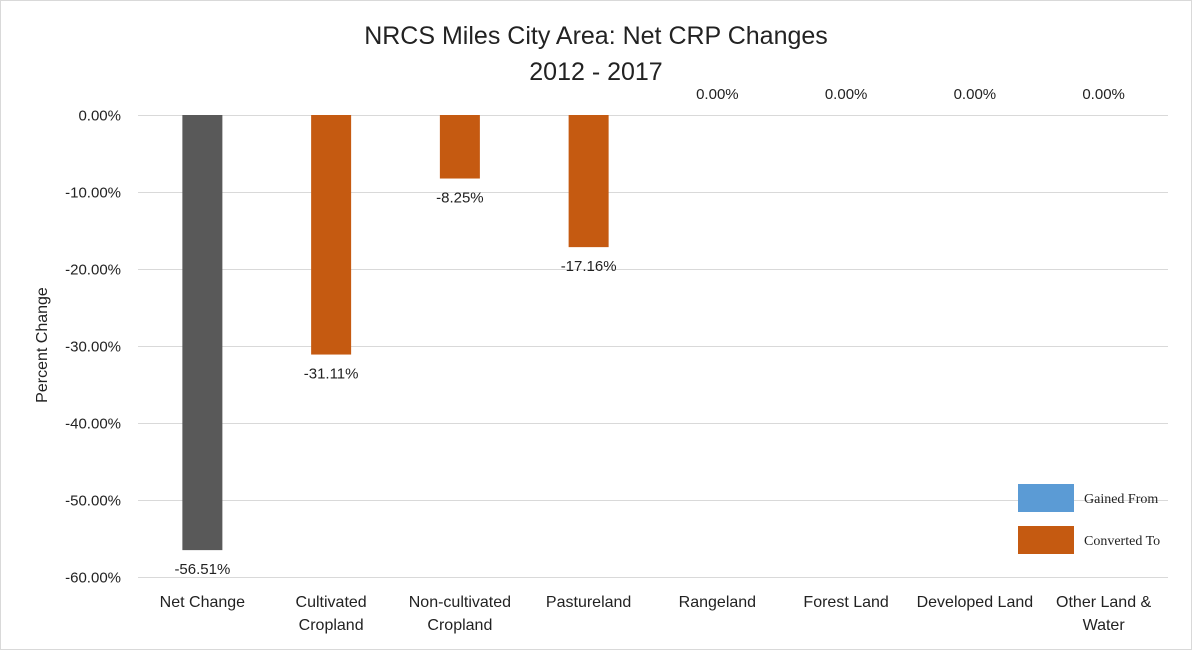 The height and width of the screenshot is (650, 1192). I want to click on category-label: Cultivated, so click(331, 602).